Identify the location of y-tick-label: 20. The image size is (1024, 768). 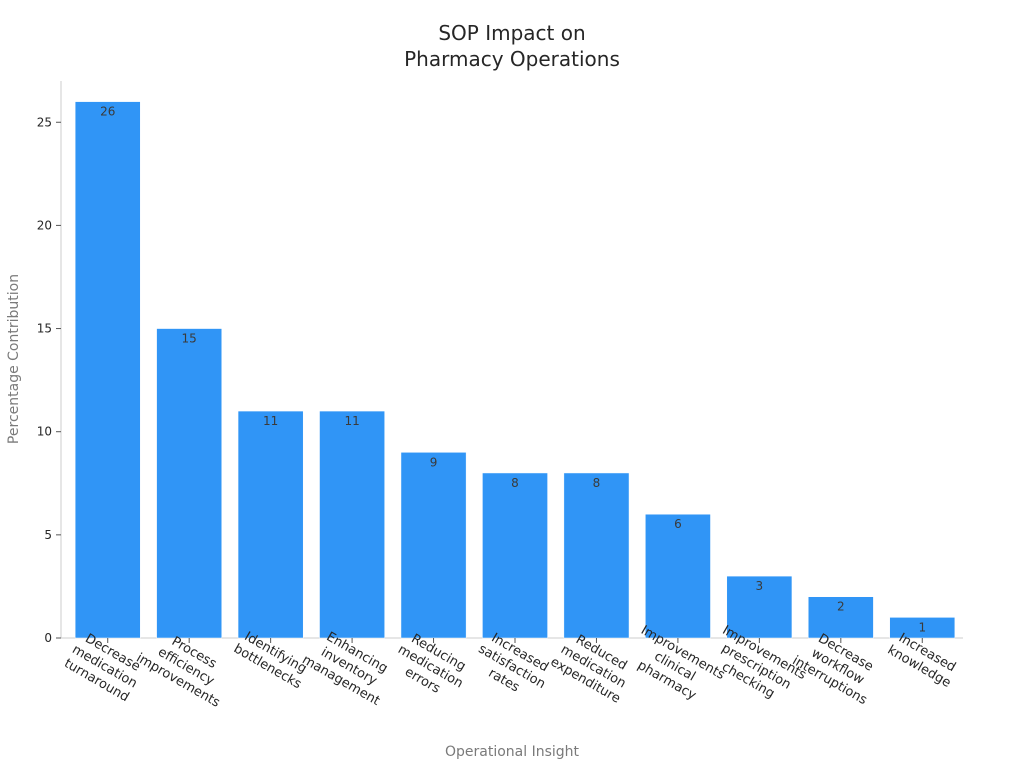
(44, 225).